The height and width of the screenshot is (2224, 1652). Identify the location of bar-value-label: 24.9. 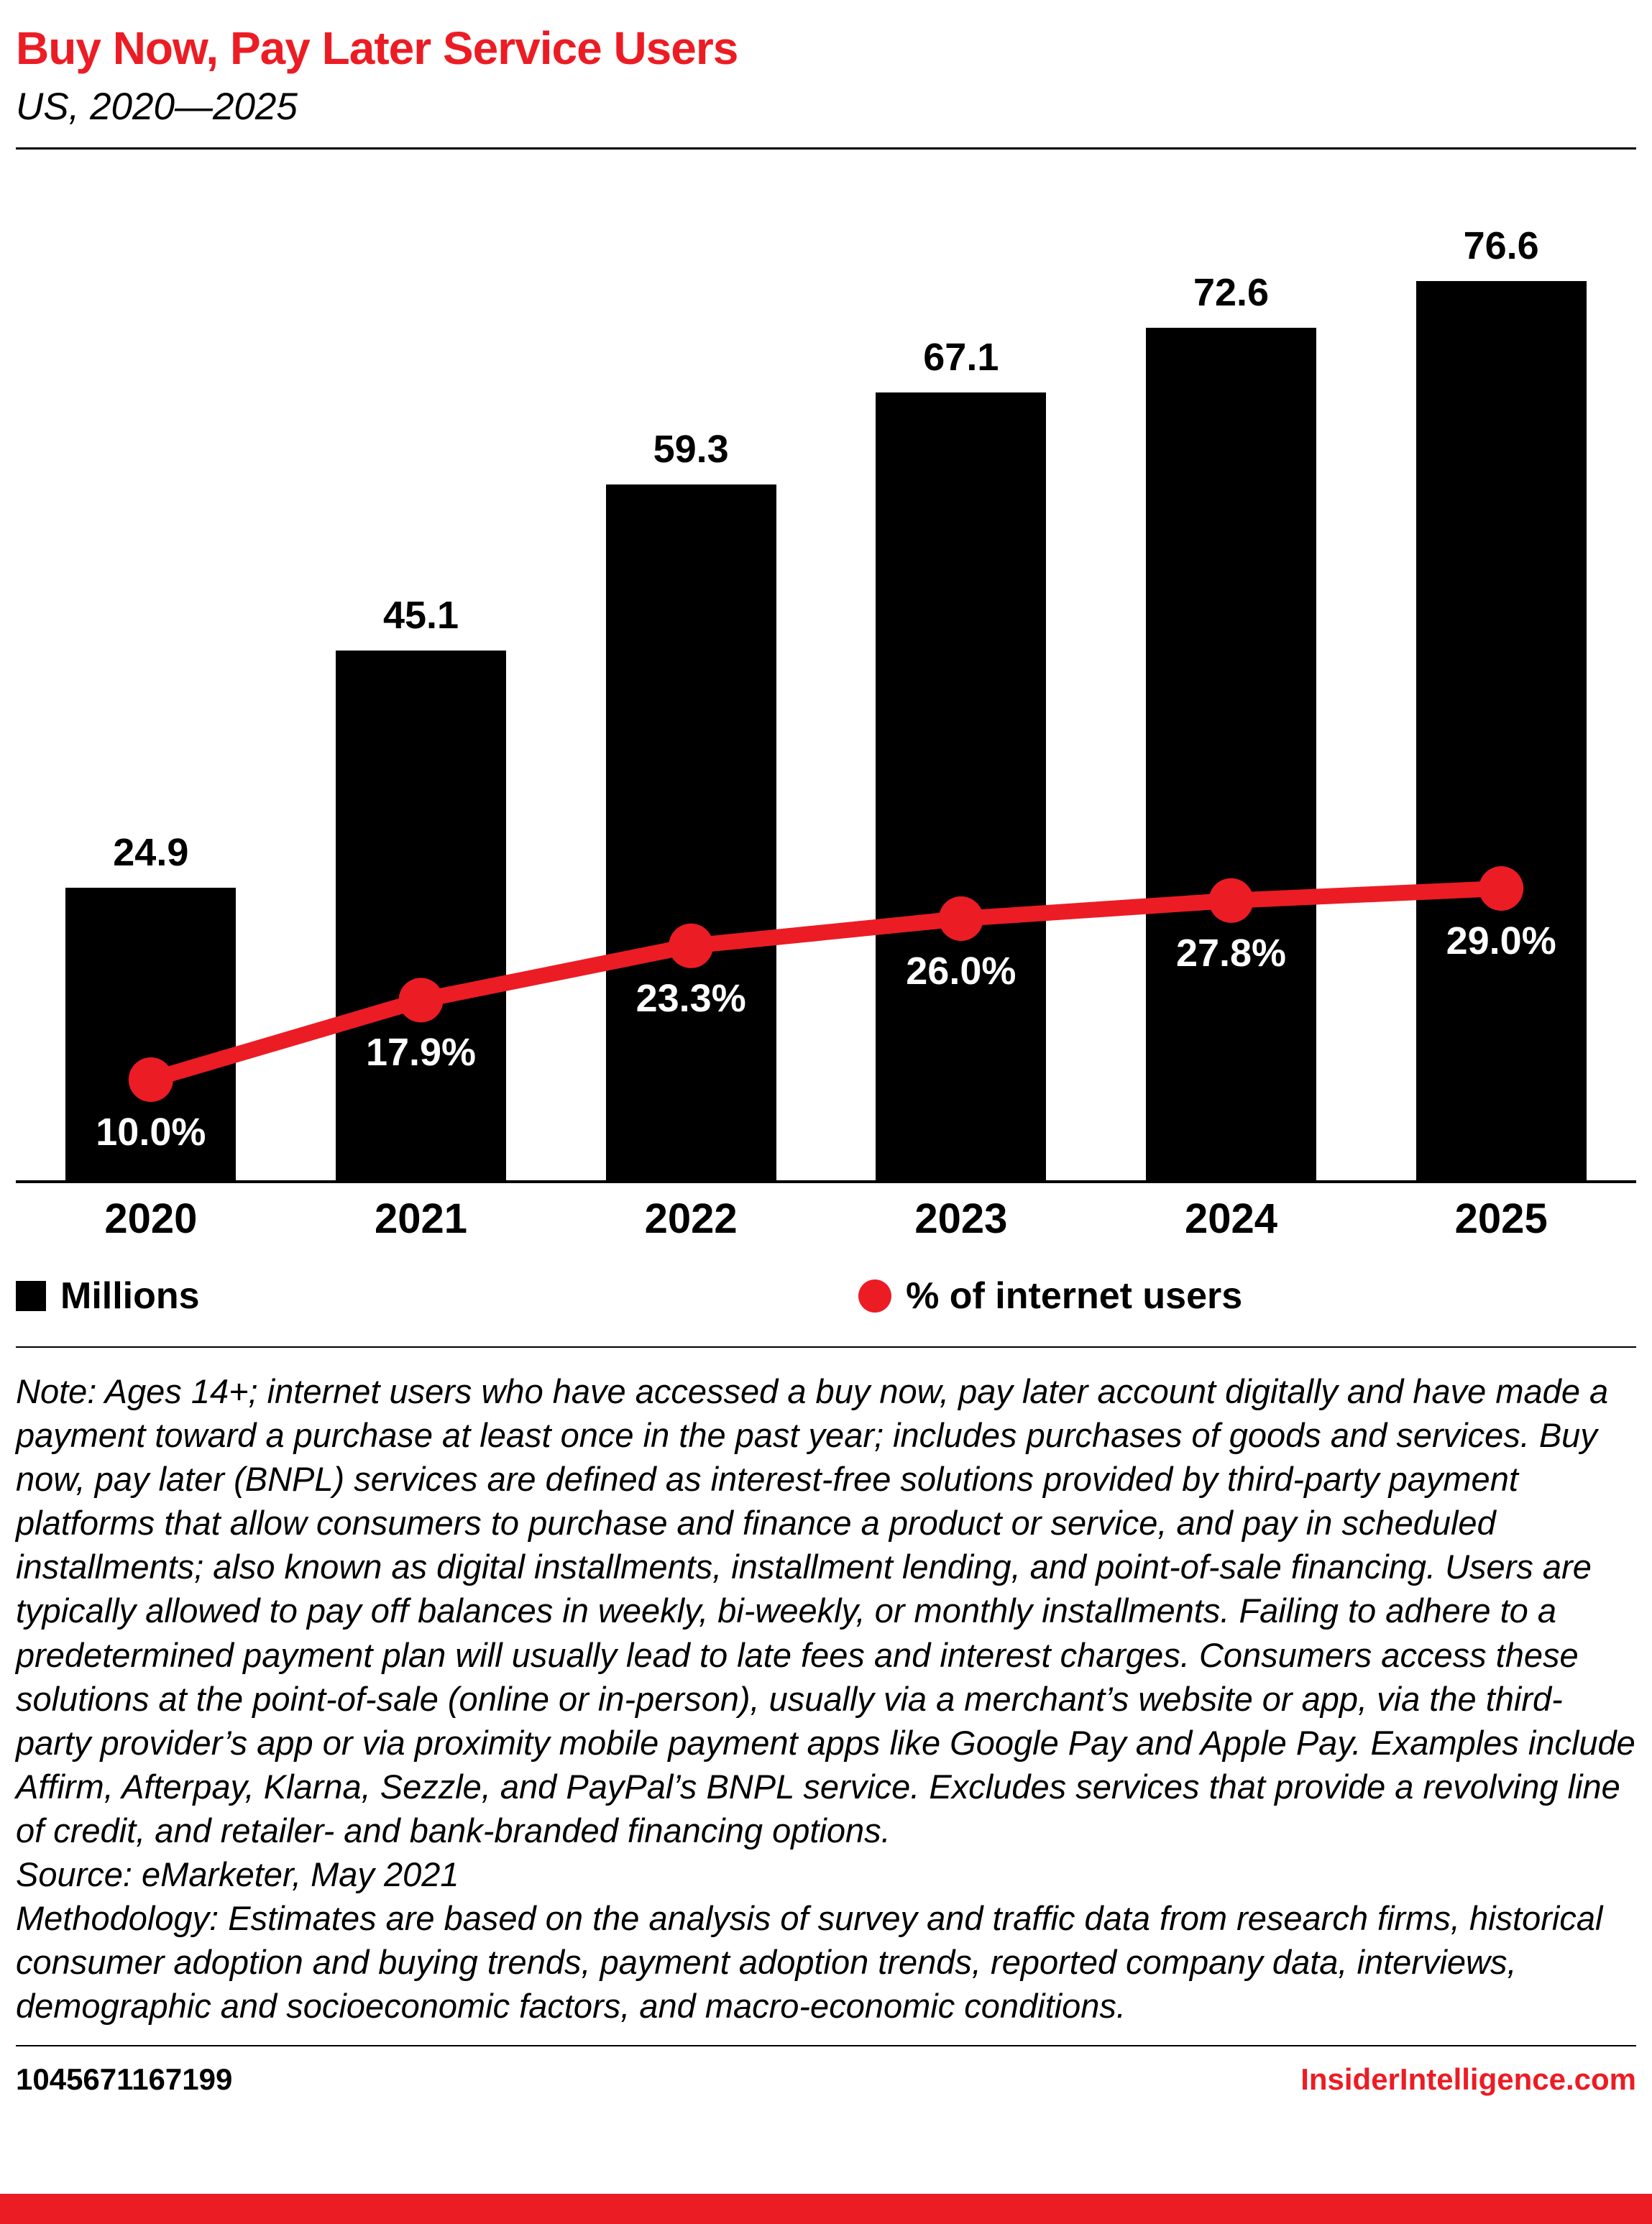
(151, 853).